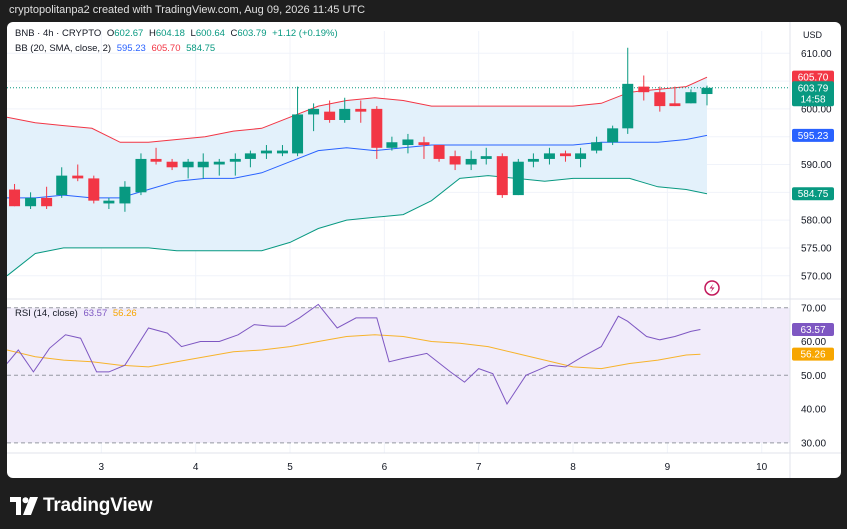 The width and height of the screenshot is (847, 529). Describe the element at coordinates (813, 342) in the screenshot. I see `rsi-tick-label: 60.00` at that location.